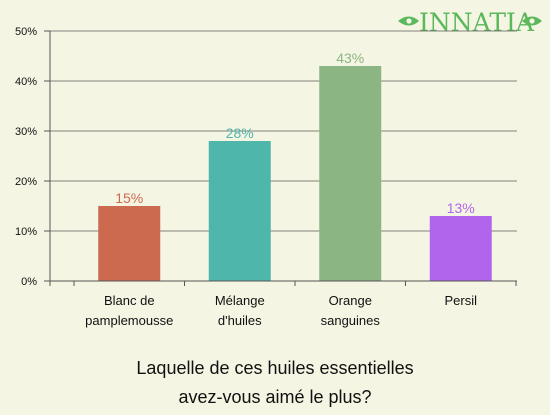  What do you see at coordinates (129, 320) in the screenshot?
I see `x-category-label: pamplemousse` at bounding box center [129, 320].